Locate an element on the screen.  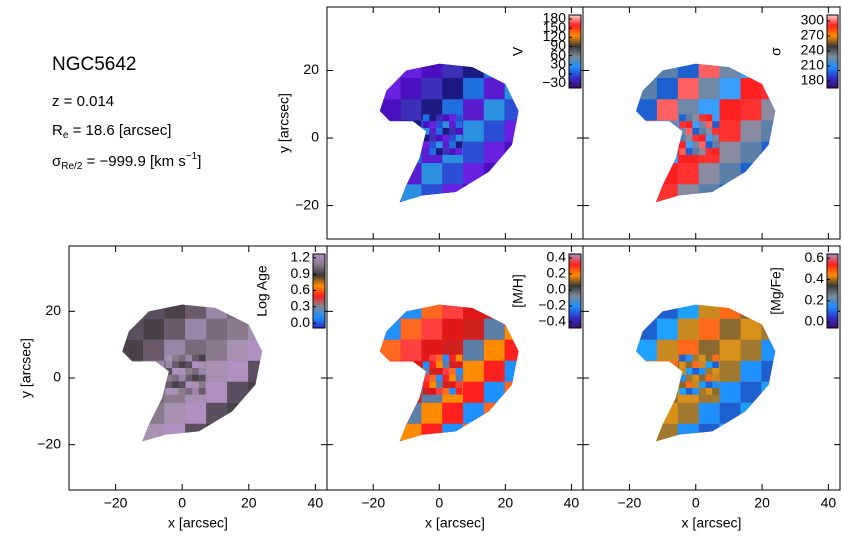
x-tick-label: 0 is located at coordinates (439, 503).